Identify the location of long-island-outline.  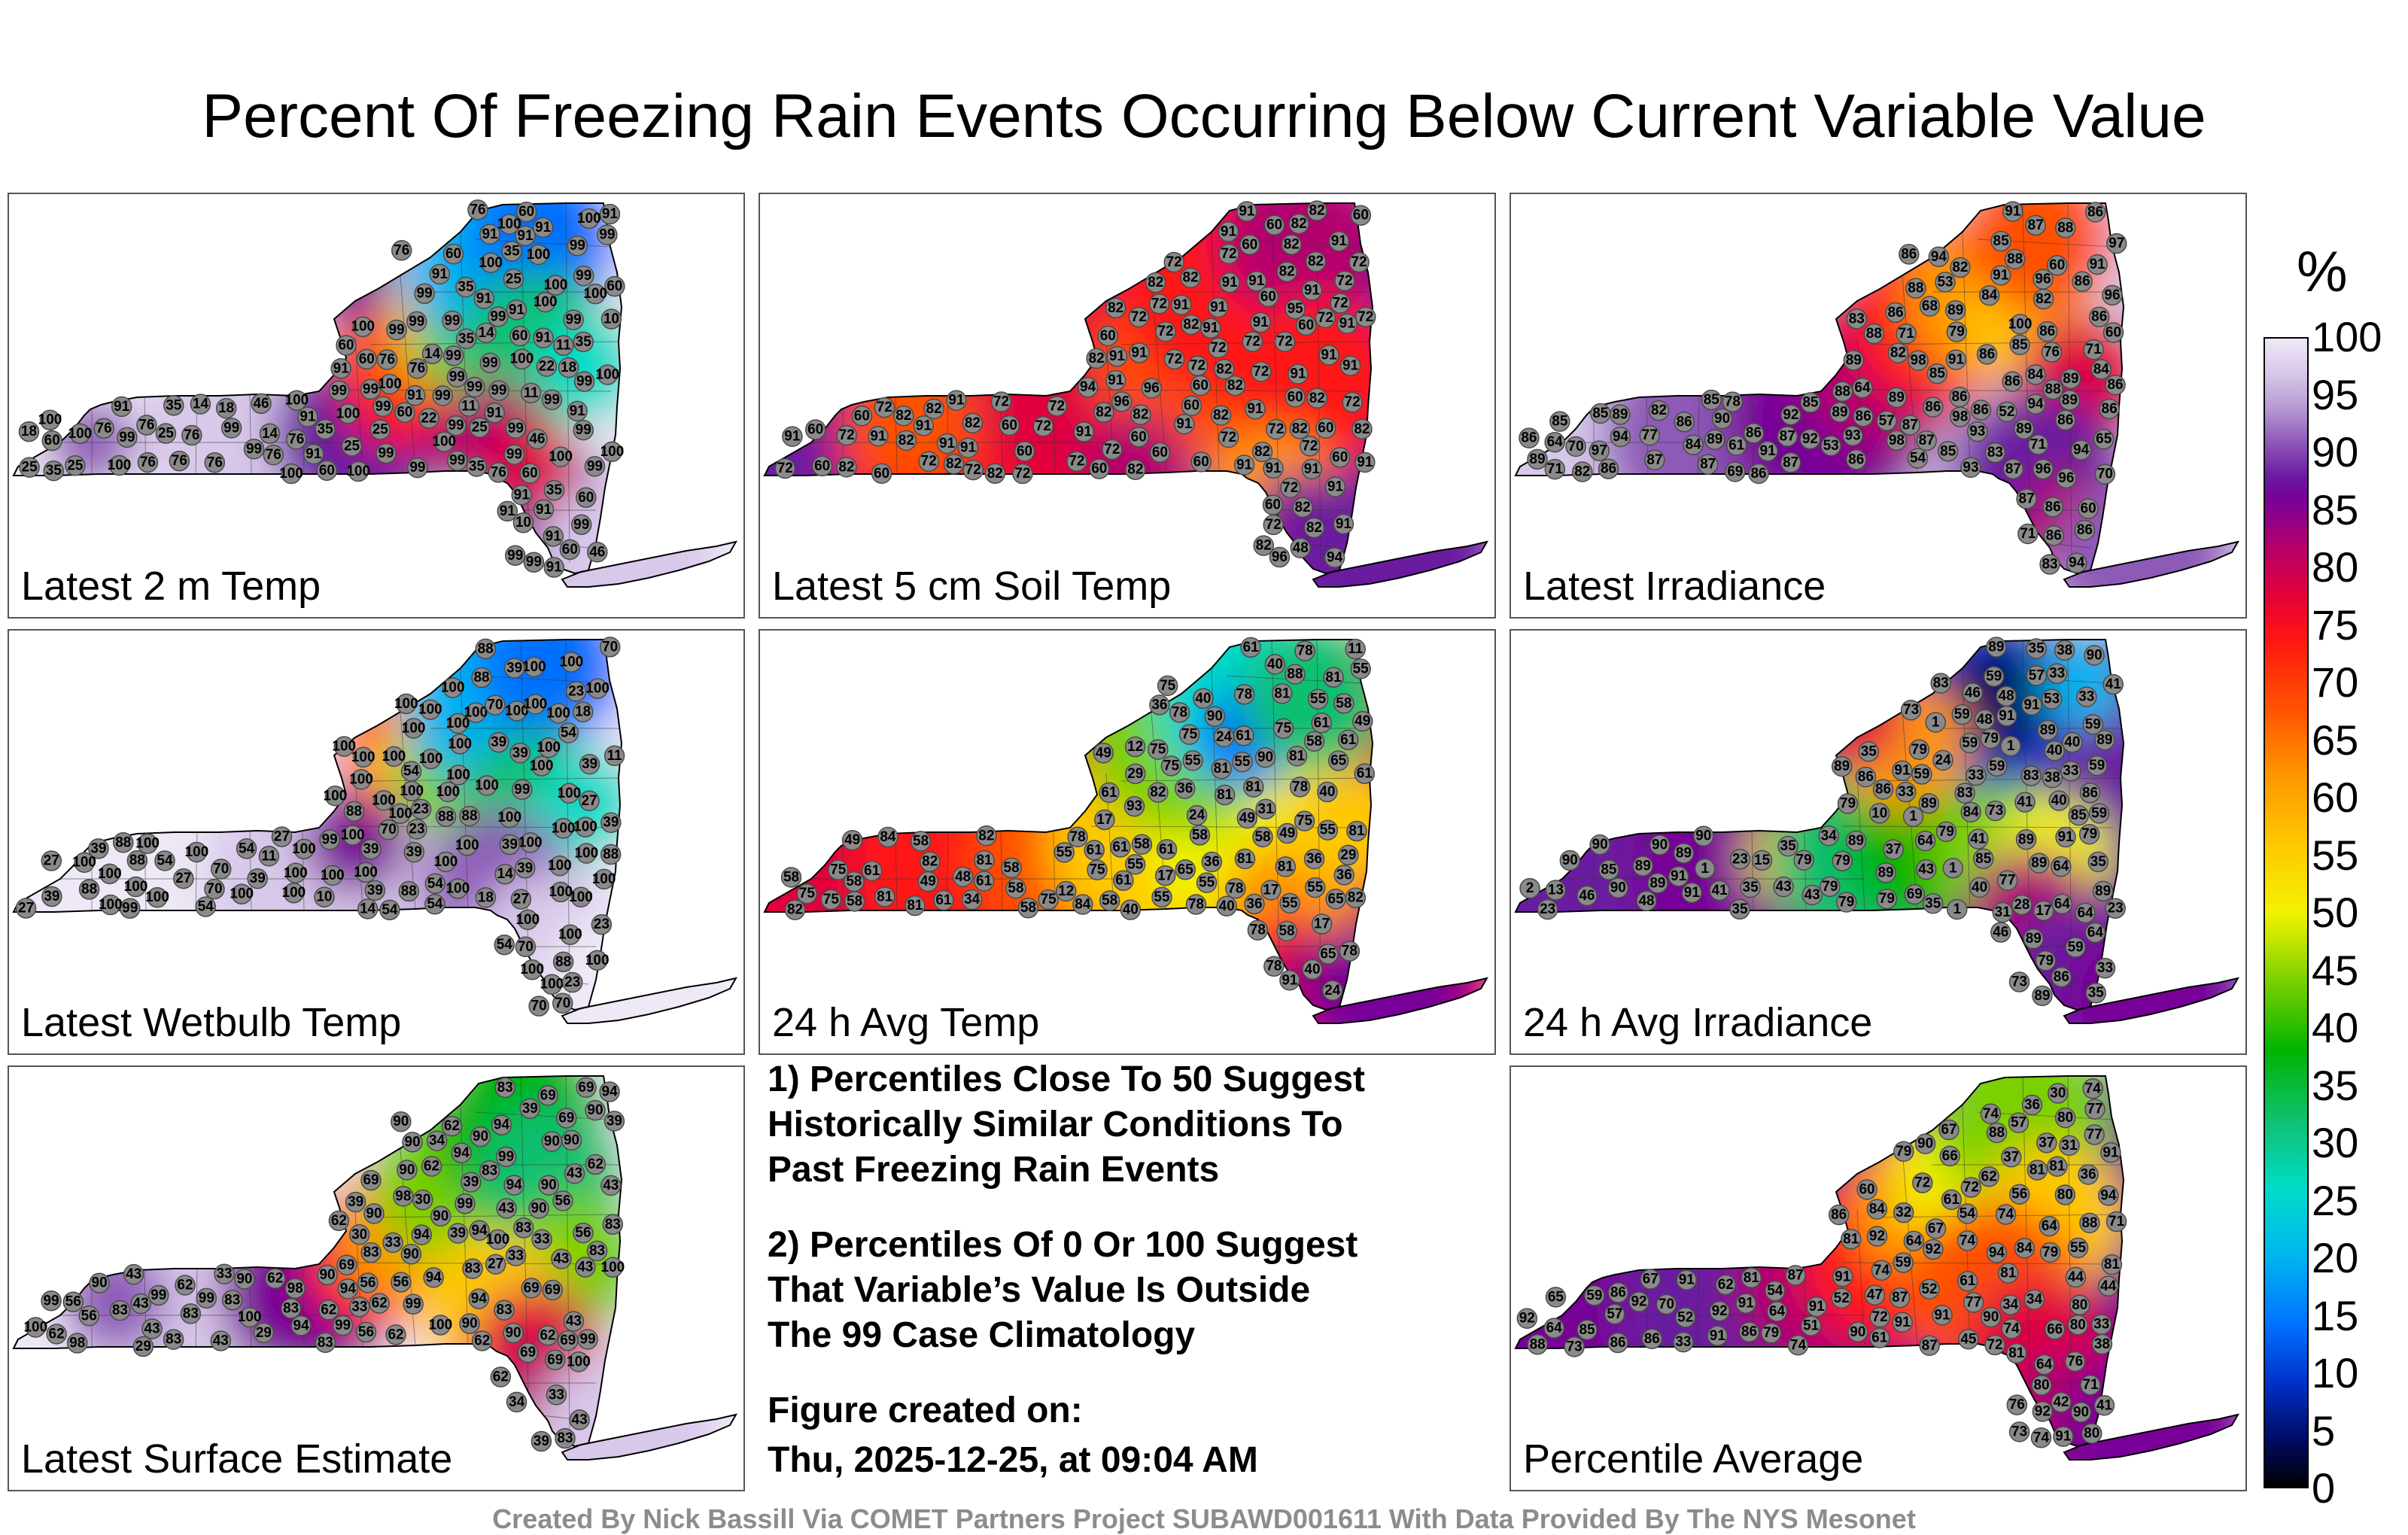
(1400, 564).